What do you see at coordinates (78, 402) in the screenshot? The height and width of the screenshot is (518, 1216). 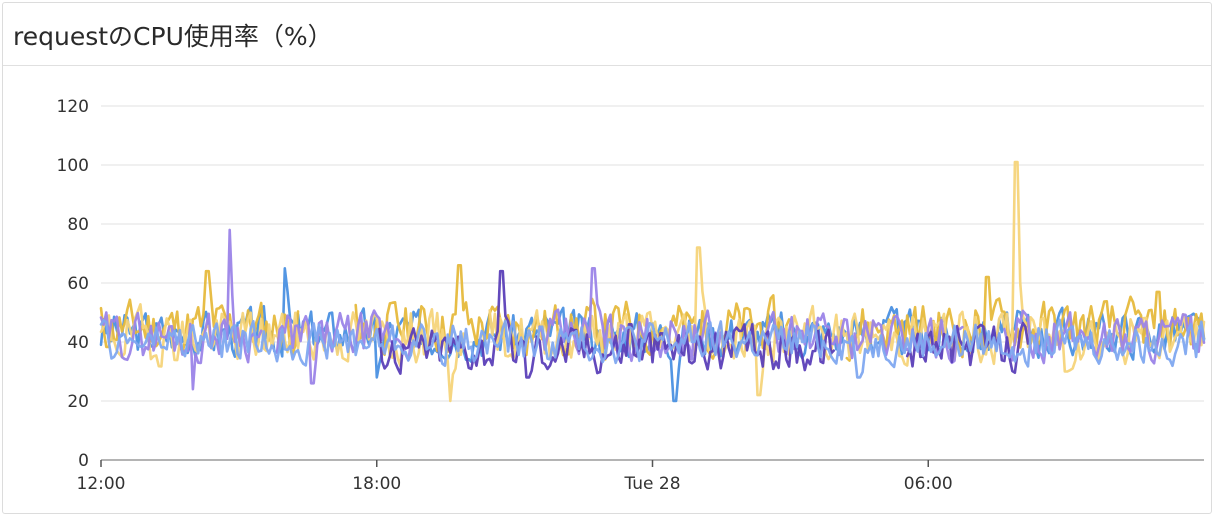 I see `y-tick-label: 20` at bounding box center [78, 402].